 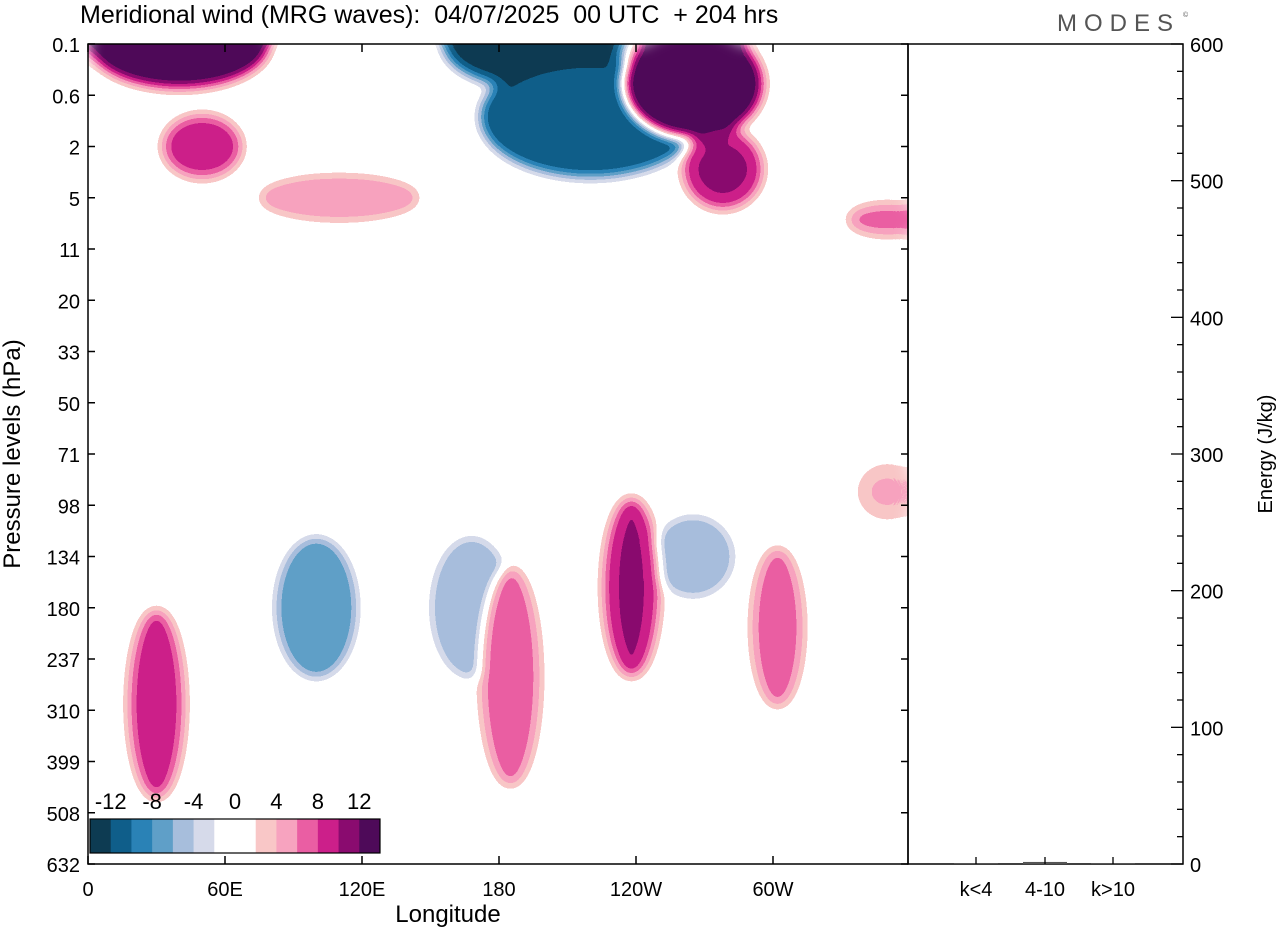 I want to click on energy-tick-label: 100, so click(x=1206, y=729).